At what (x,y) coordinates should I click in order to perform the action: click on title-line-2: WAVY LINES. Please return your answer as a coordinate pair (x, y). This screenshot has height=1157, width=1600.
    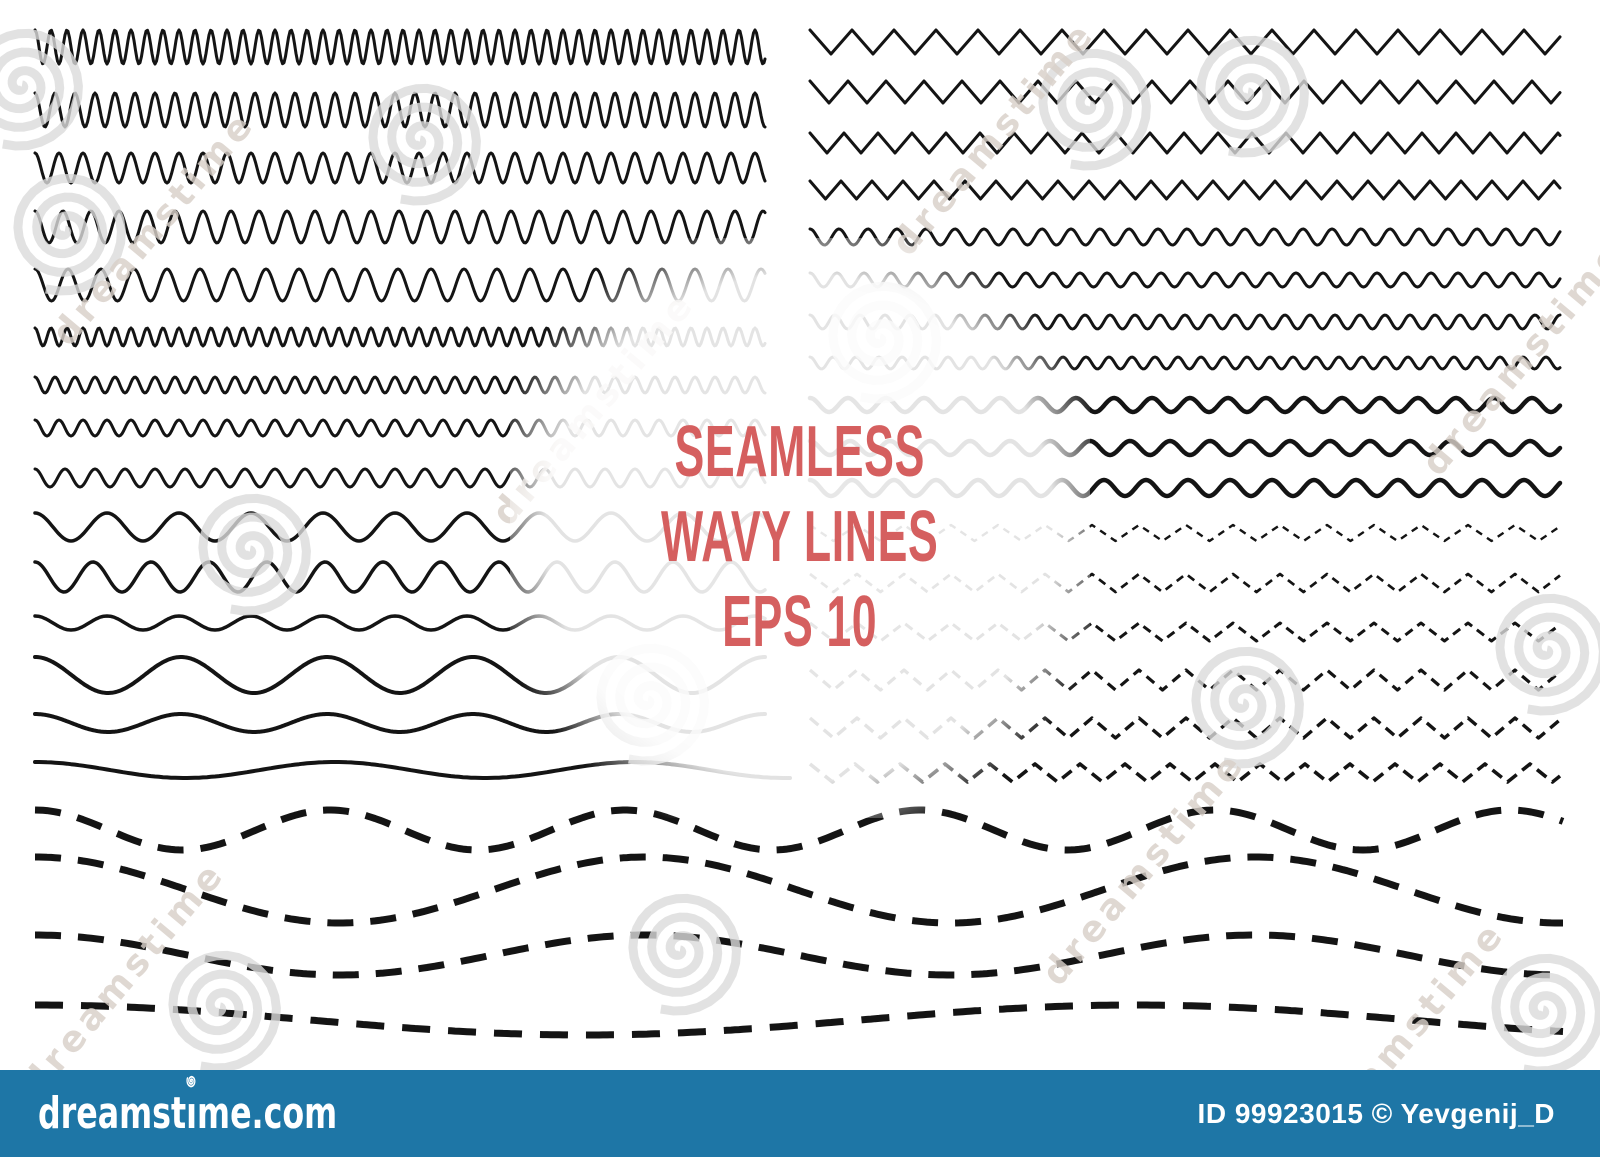
    Looking at the image, I should click on (800, 537).